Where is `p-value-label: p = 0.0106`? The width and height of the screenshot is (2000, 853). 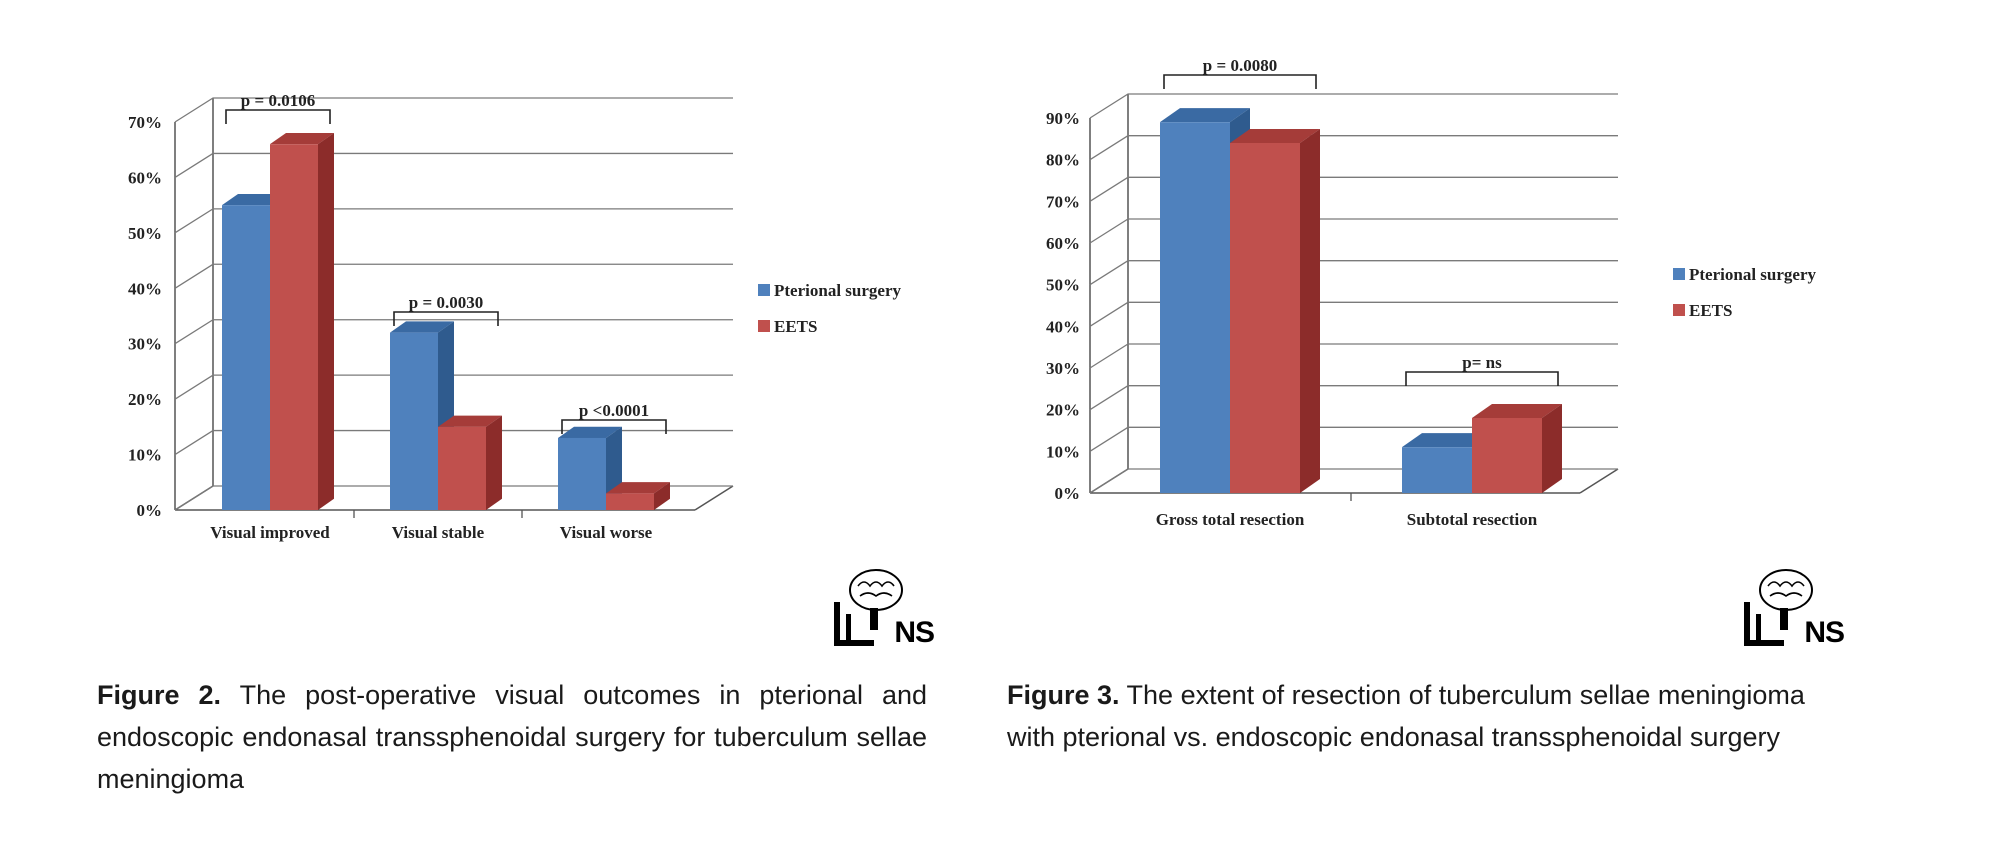 p-value-label: p = 0.0106 is located at coordinates (278, 100).